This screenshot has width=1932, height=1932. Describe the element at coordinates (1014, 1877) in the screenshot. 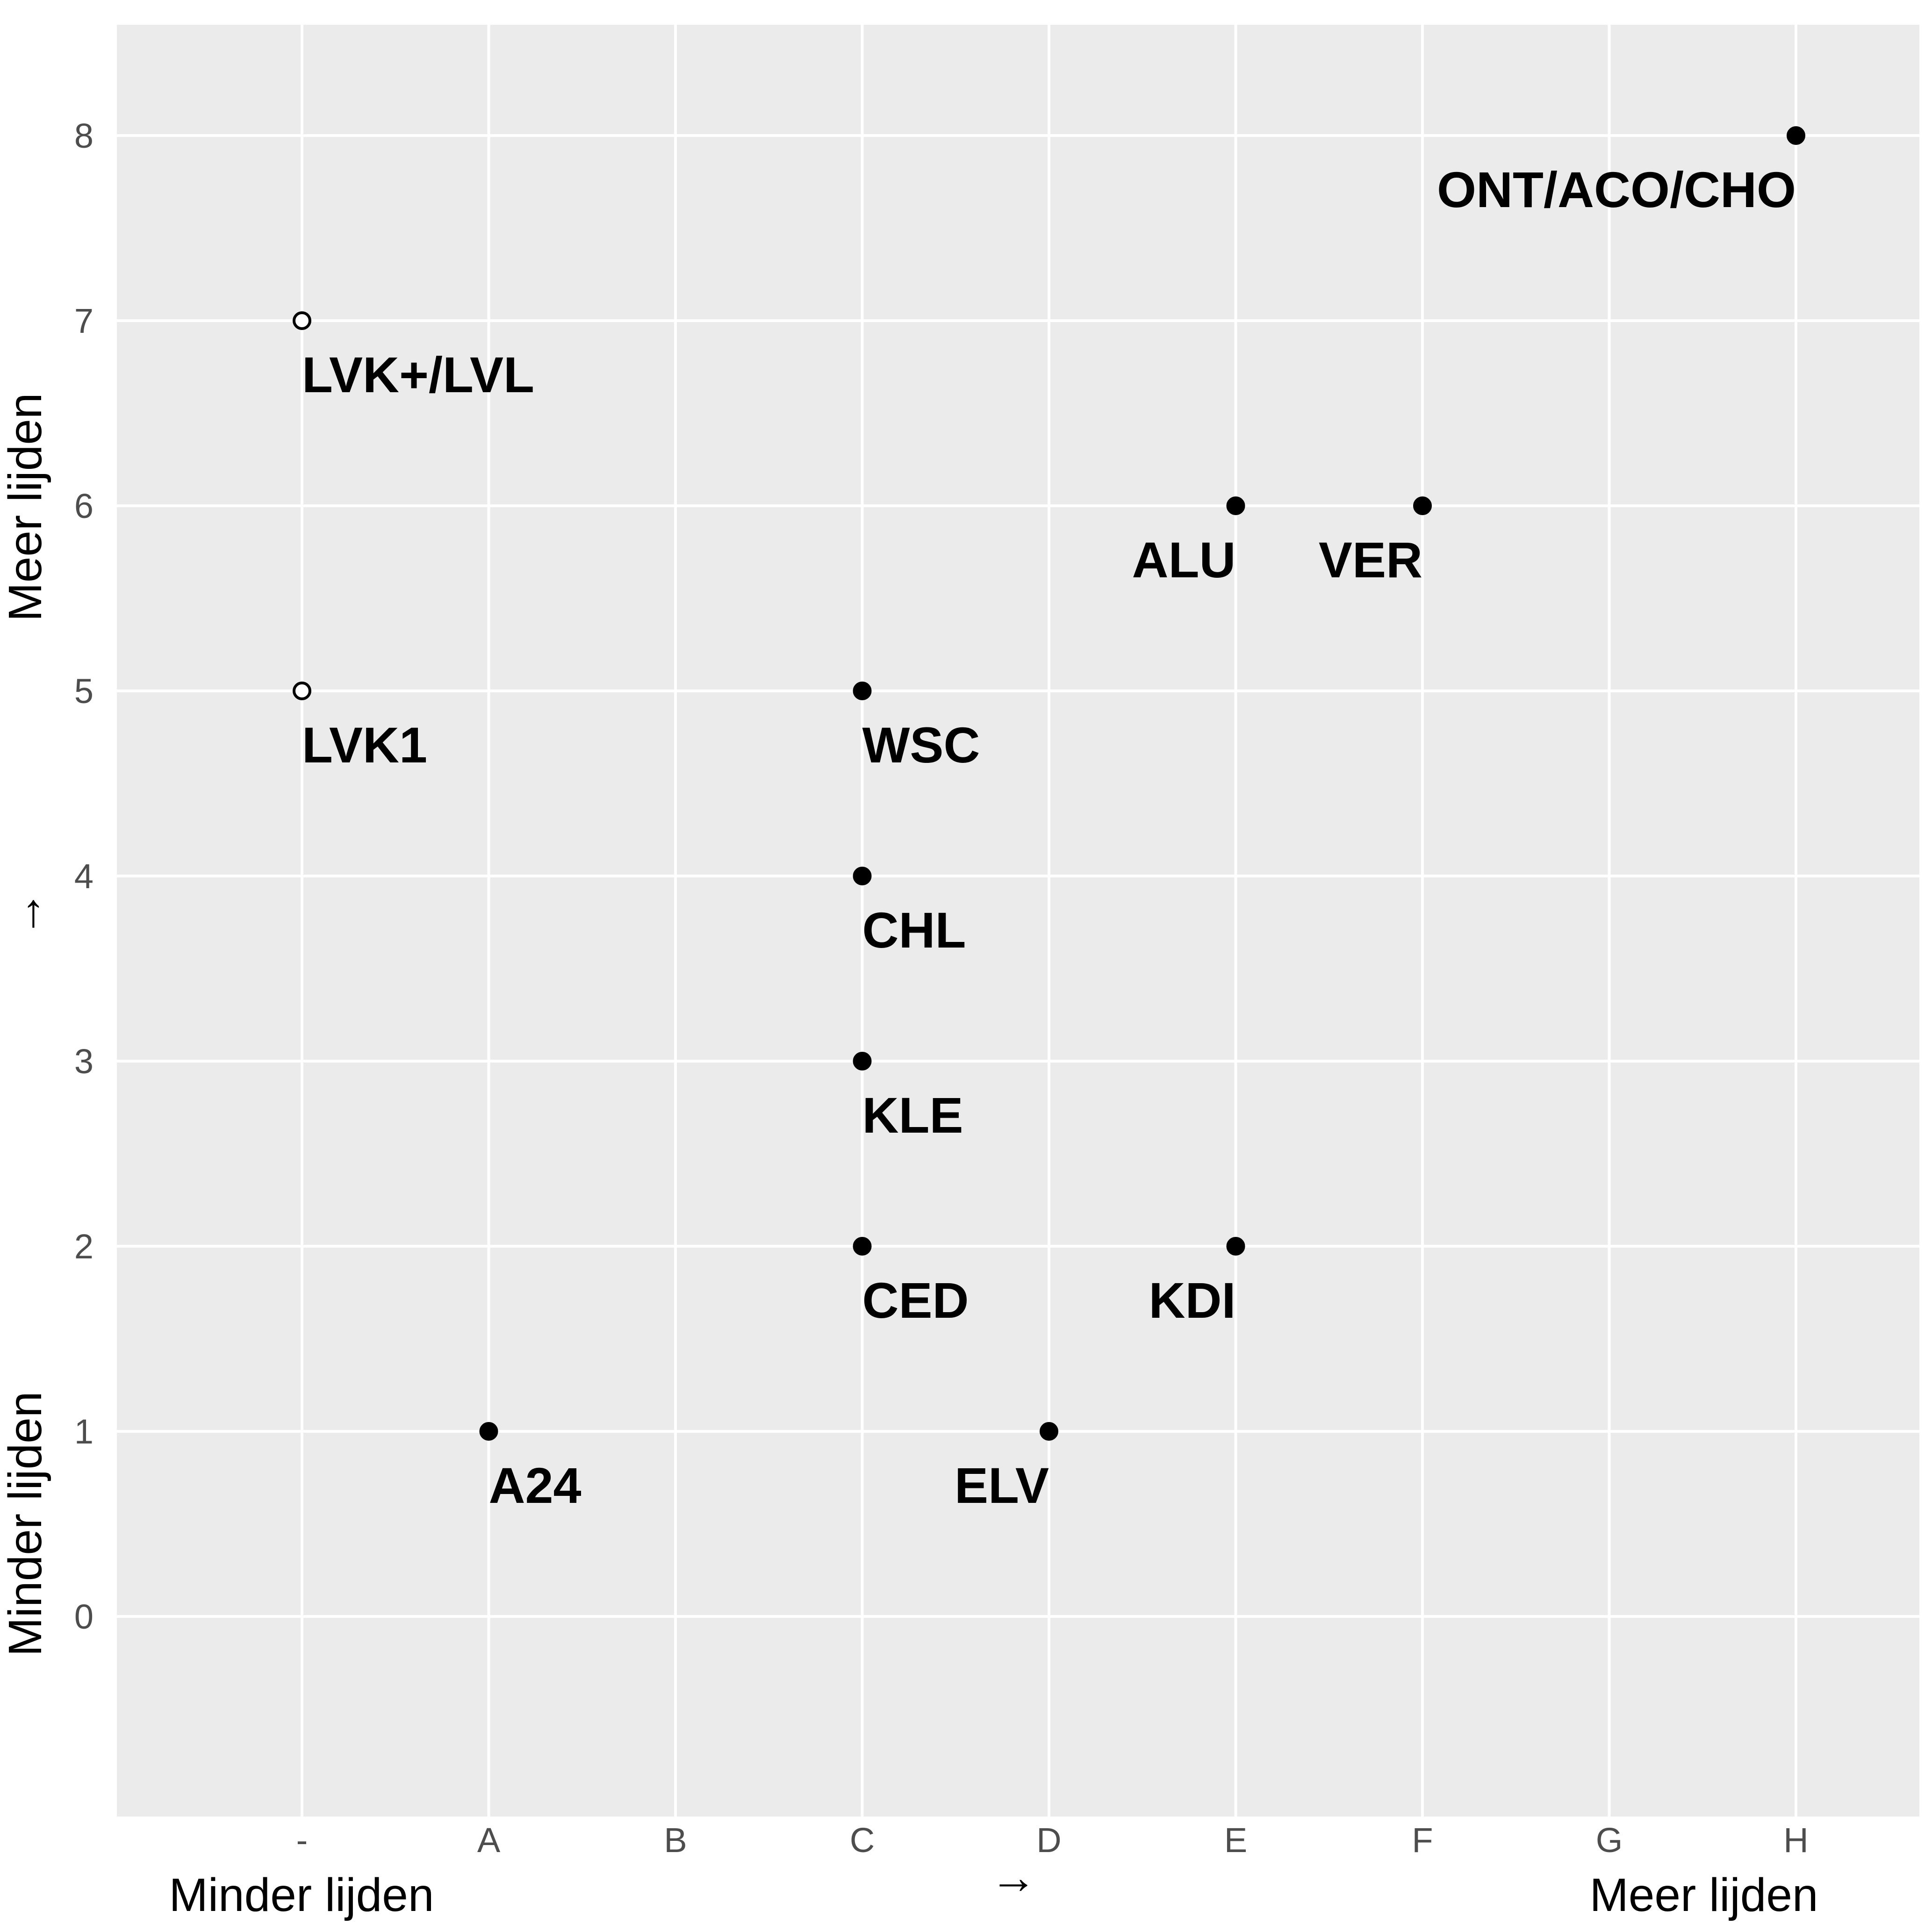

I see `x-axis-arrow: →` at that location.